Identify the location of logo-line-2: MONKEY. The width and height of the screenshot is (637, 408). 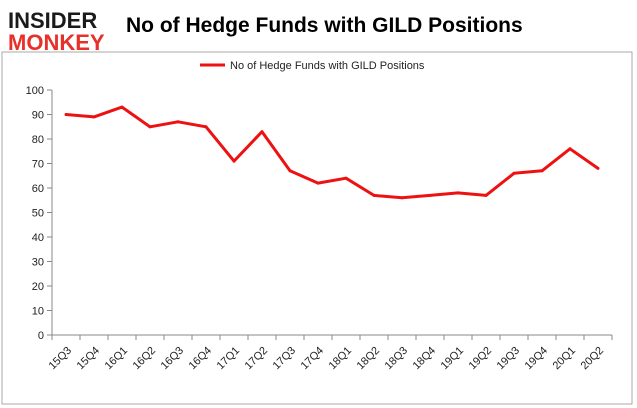
(56, 42).